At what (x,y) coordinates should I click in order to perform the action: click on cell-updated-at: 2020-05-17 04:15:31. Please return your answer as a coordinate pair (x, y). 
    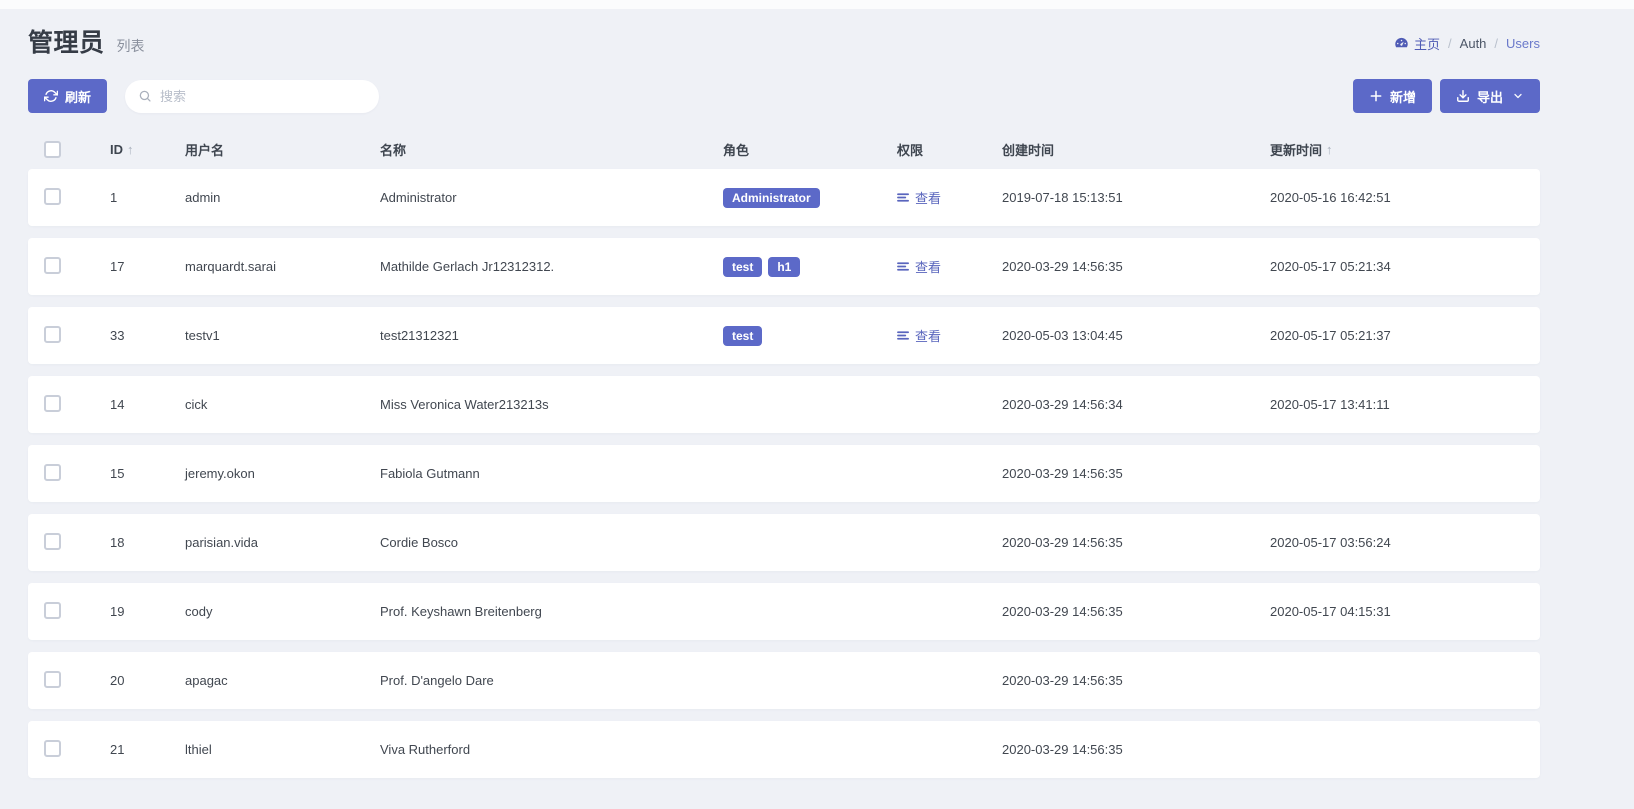
    Looking at the image, I should click on (1330, 611).